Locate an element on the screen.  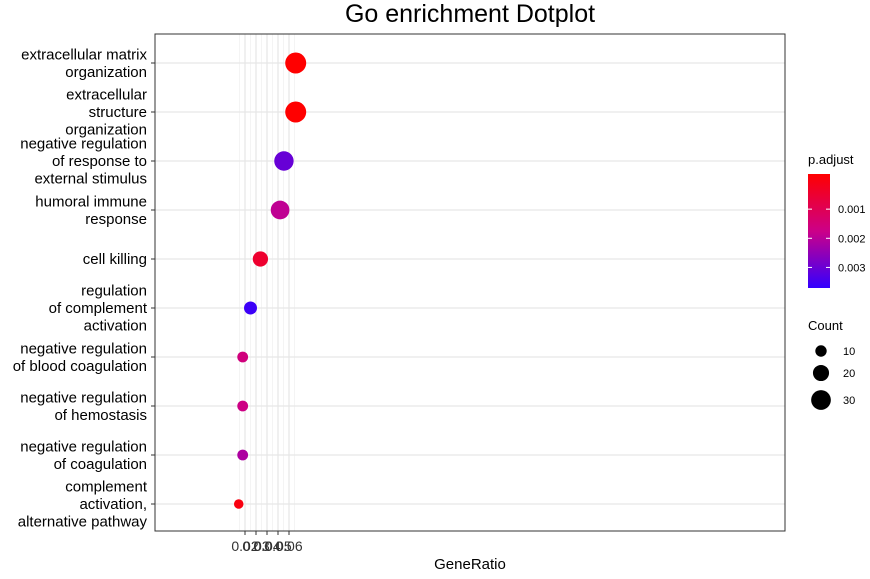
category-label-line: of complement is located at coordinates (98, 308).